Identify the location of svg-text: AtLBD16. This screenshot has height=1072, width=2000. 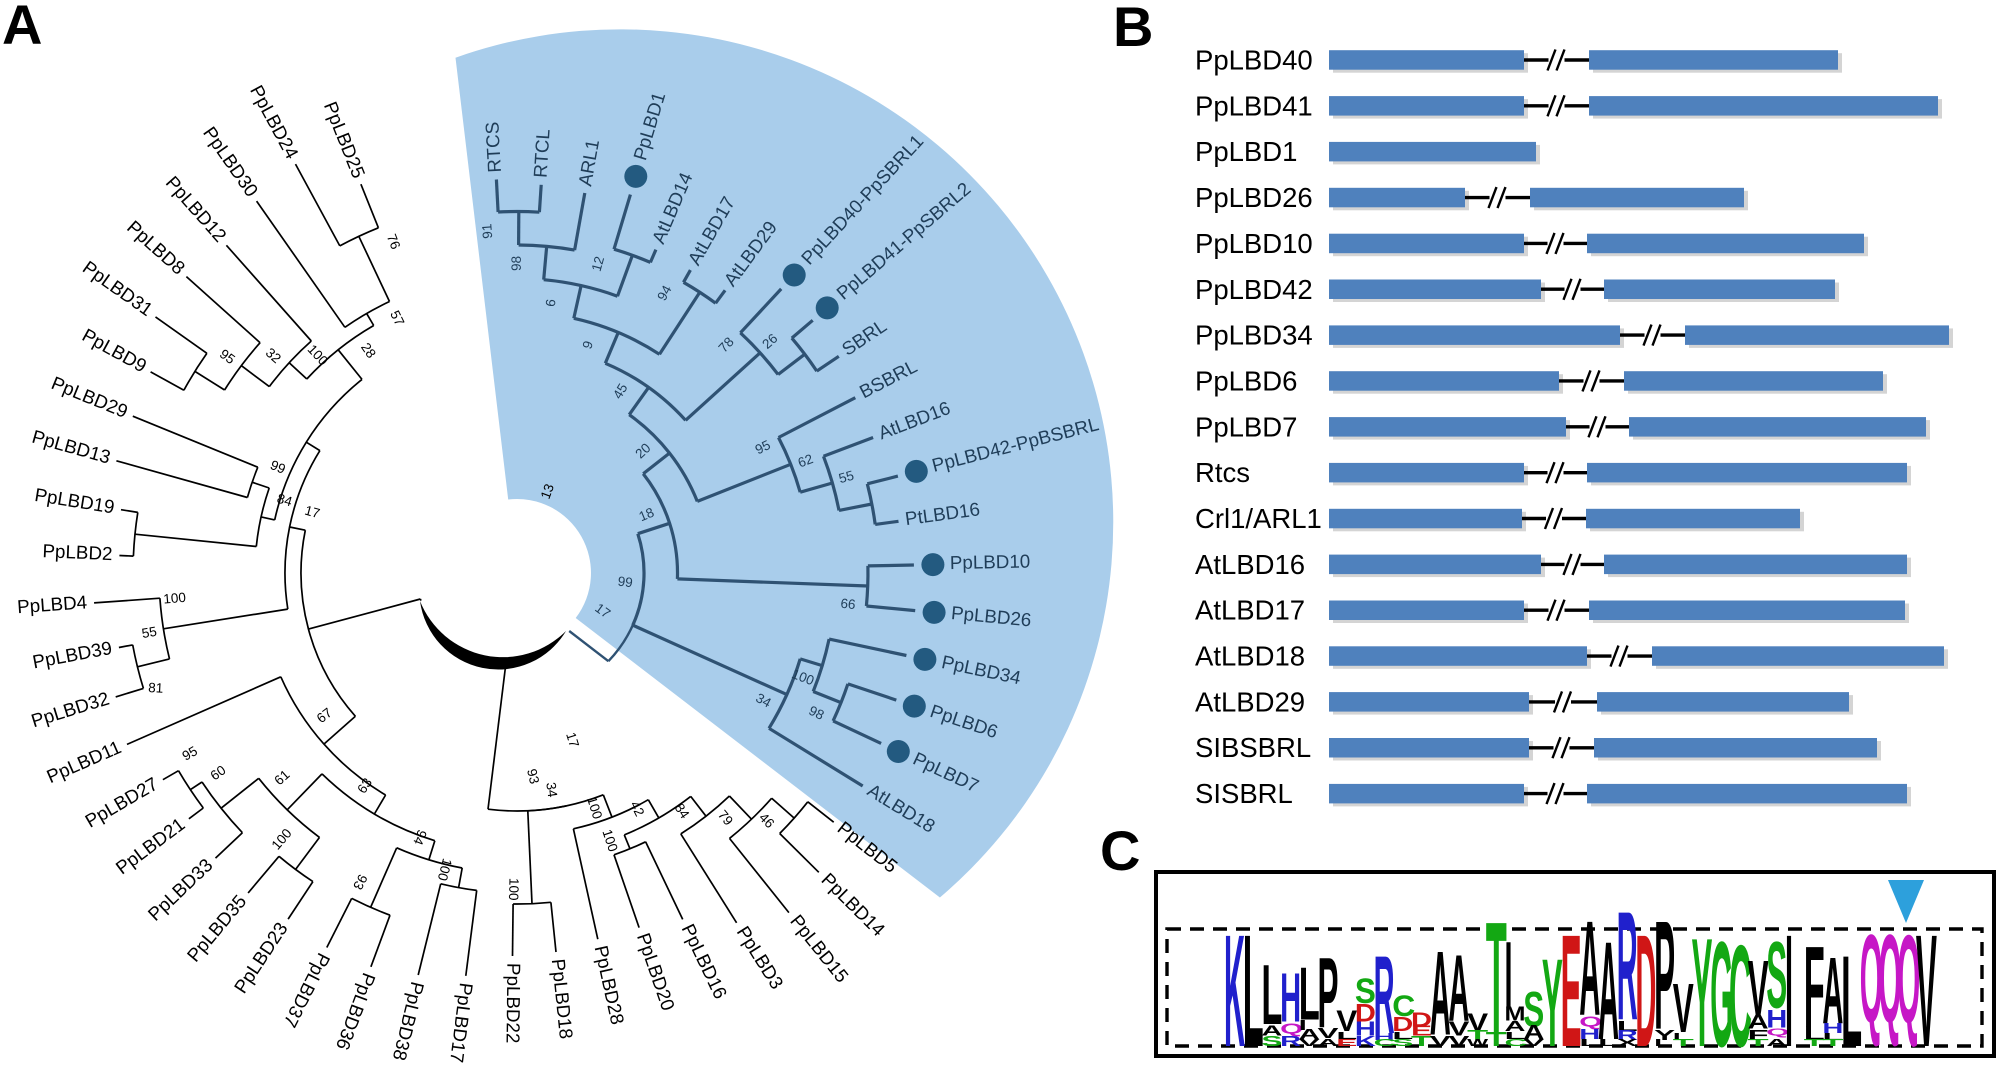
(1250, 564).